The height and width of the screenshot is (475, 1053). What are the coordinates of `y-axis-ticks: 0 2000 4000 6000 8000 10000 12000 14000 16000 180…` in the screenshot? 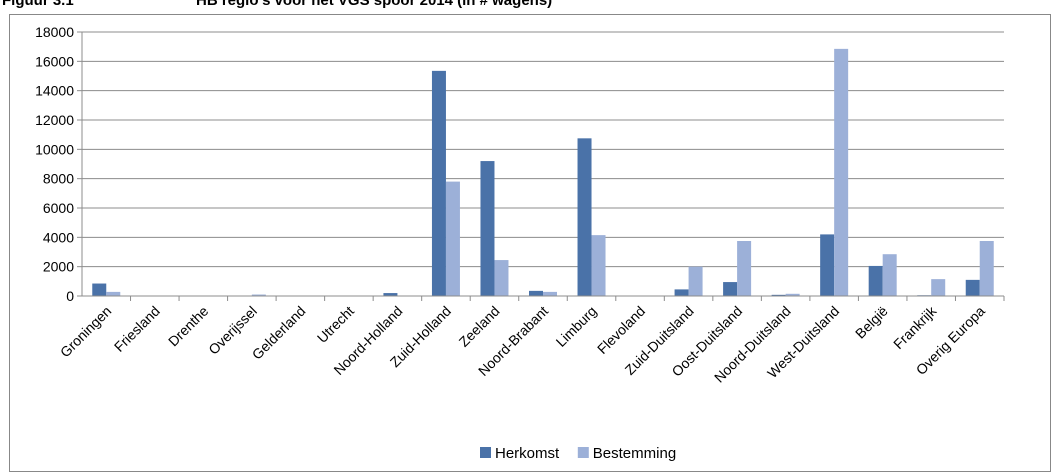 It's located at (54, 164).